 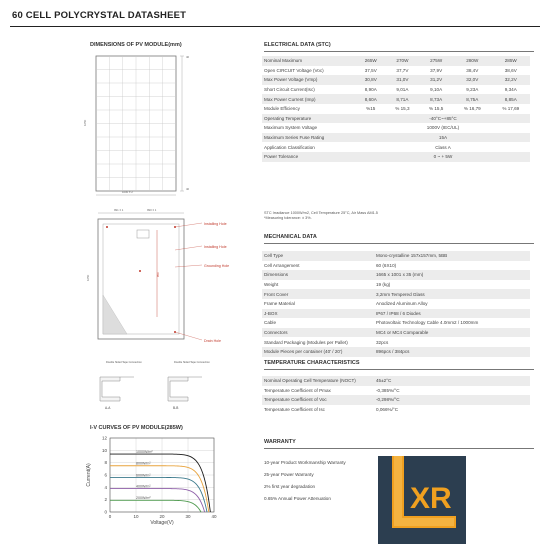 I want to click on electrical-value: 9,01A, so click(x=402, y=89).